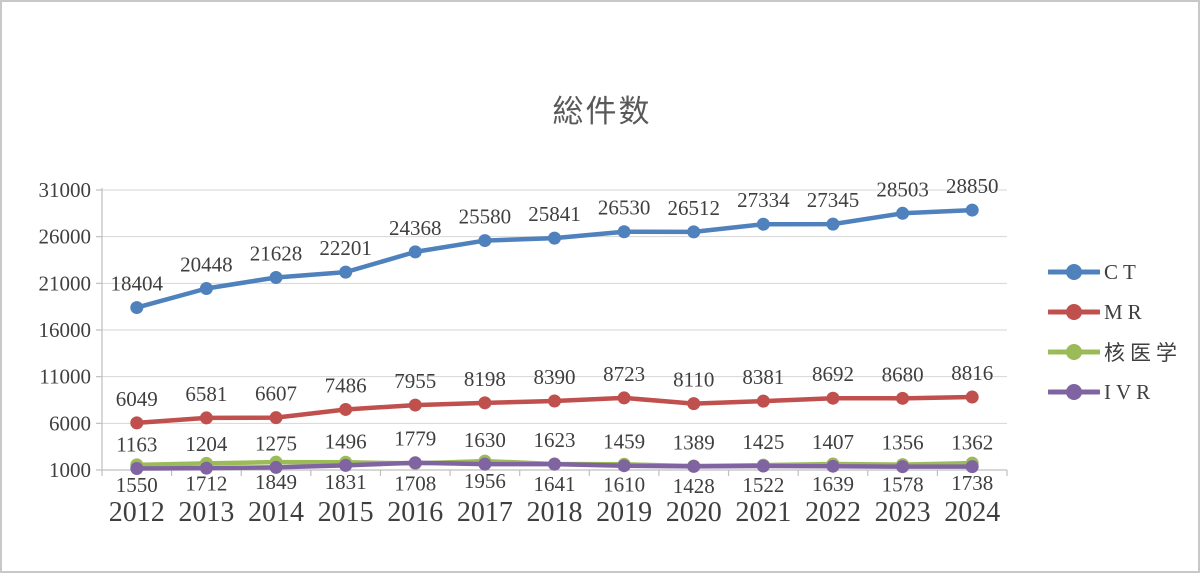 The height and width of the screenshot is (573, 1200). I want to click on data-label: 25841, so click(554, 214).